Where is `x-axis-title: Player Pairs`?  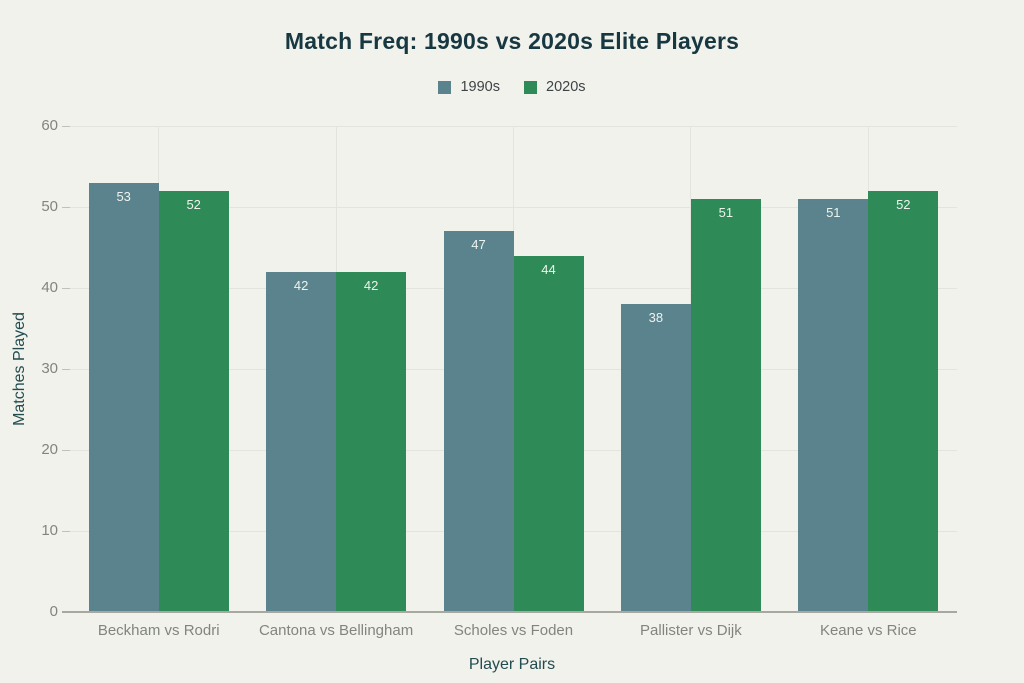 x-axis-title: Player Pairs is located at coordinates (512, 664).